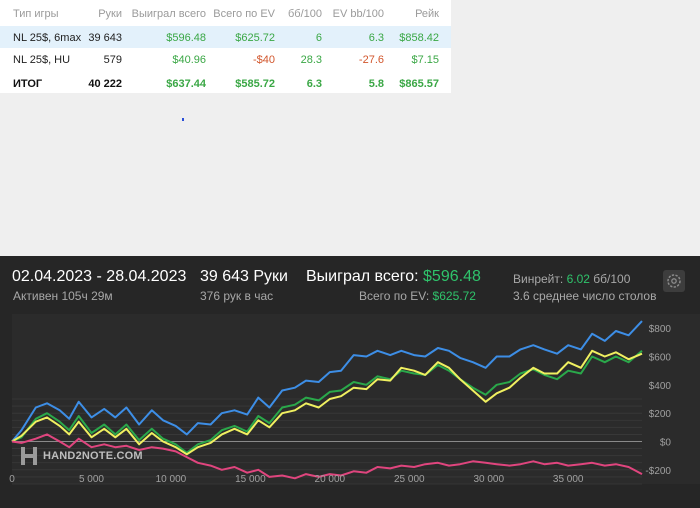 The width and height of the screenshot is (700, 508). Describe the element at coordinates (419, 38) in the screenshot. I see `cell-rake: $858.42` at that location.